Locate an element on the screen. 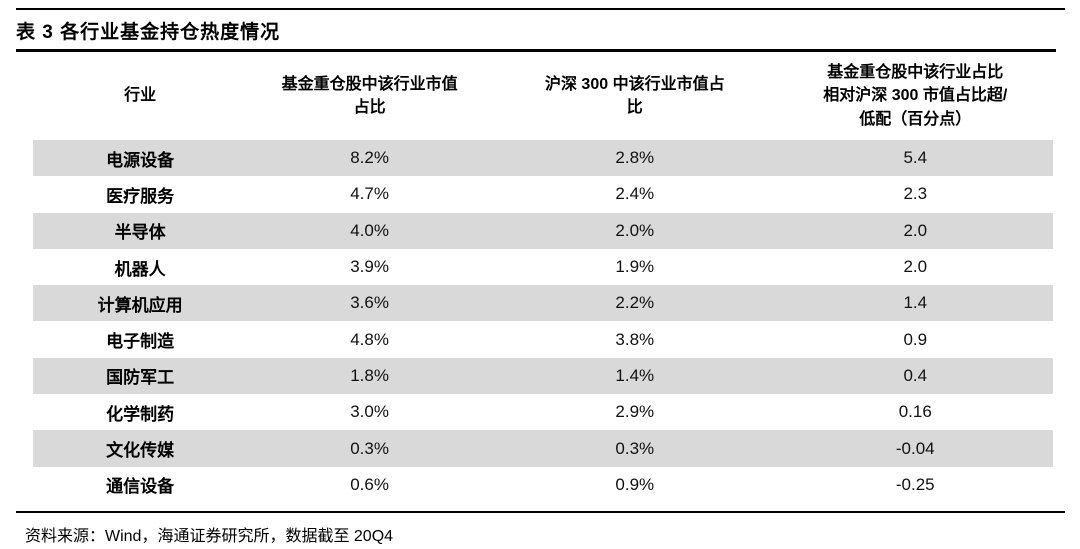  table-row: 机器人 3.9% 1.9% 2.0 is located at coordinates (543, 267).